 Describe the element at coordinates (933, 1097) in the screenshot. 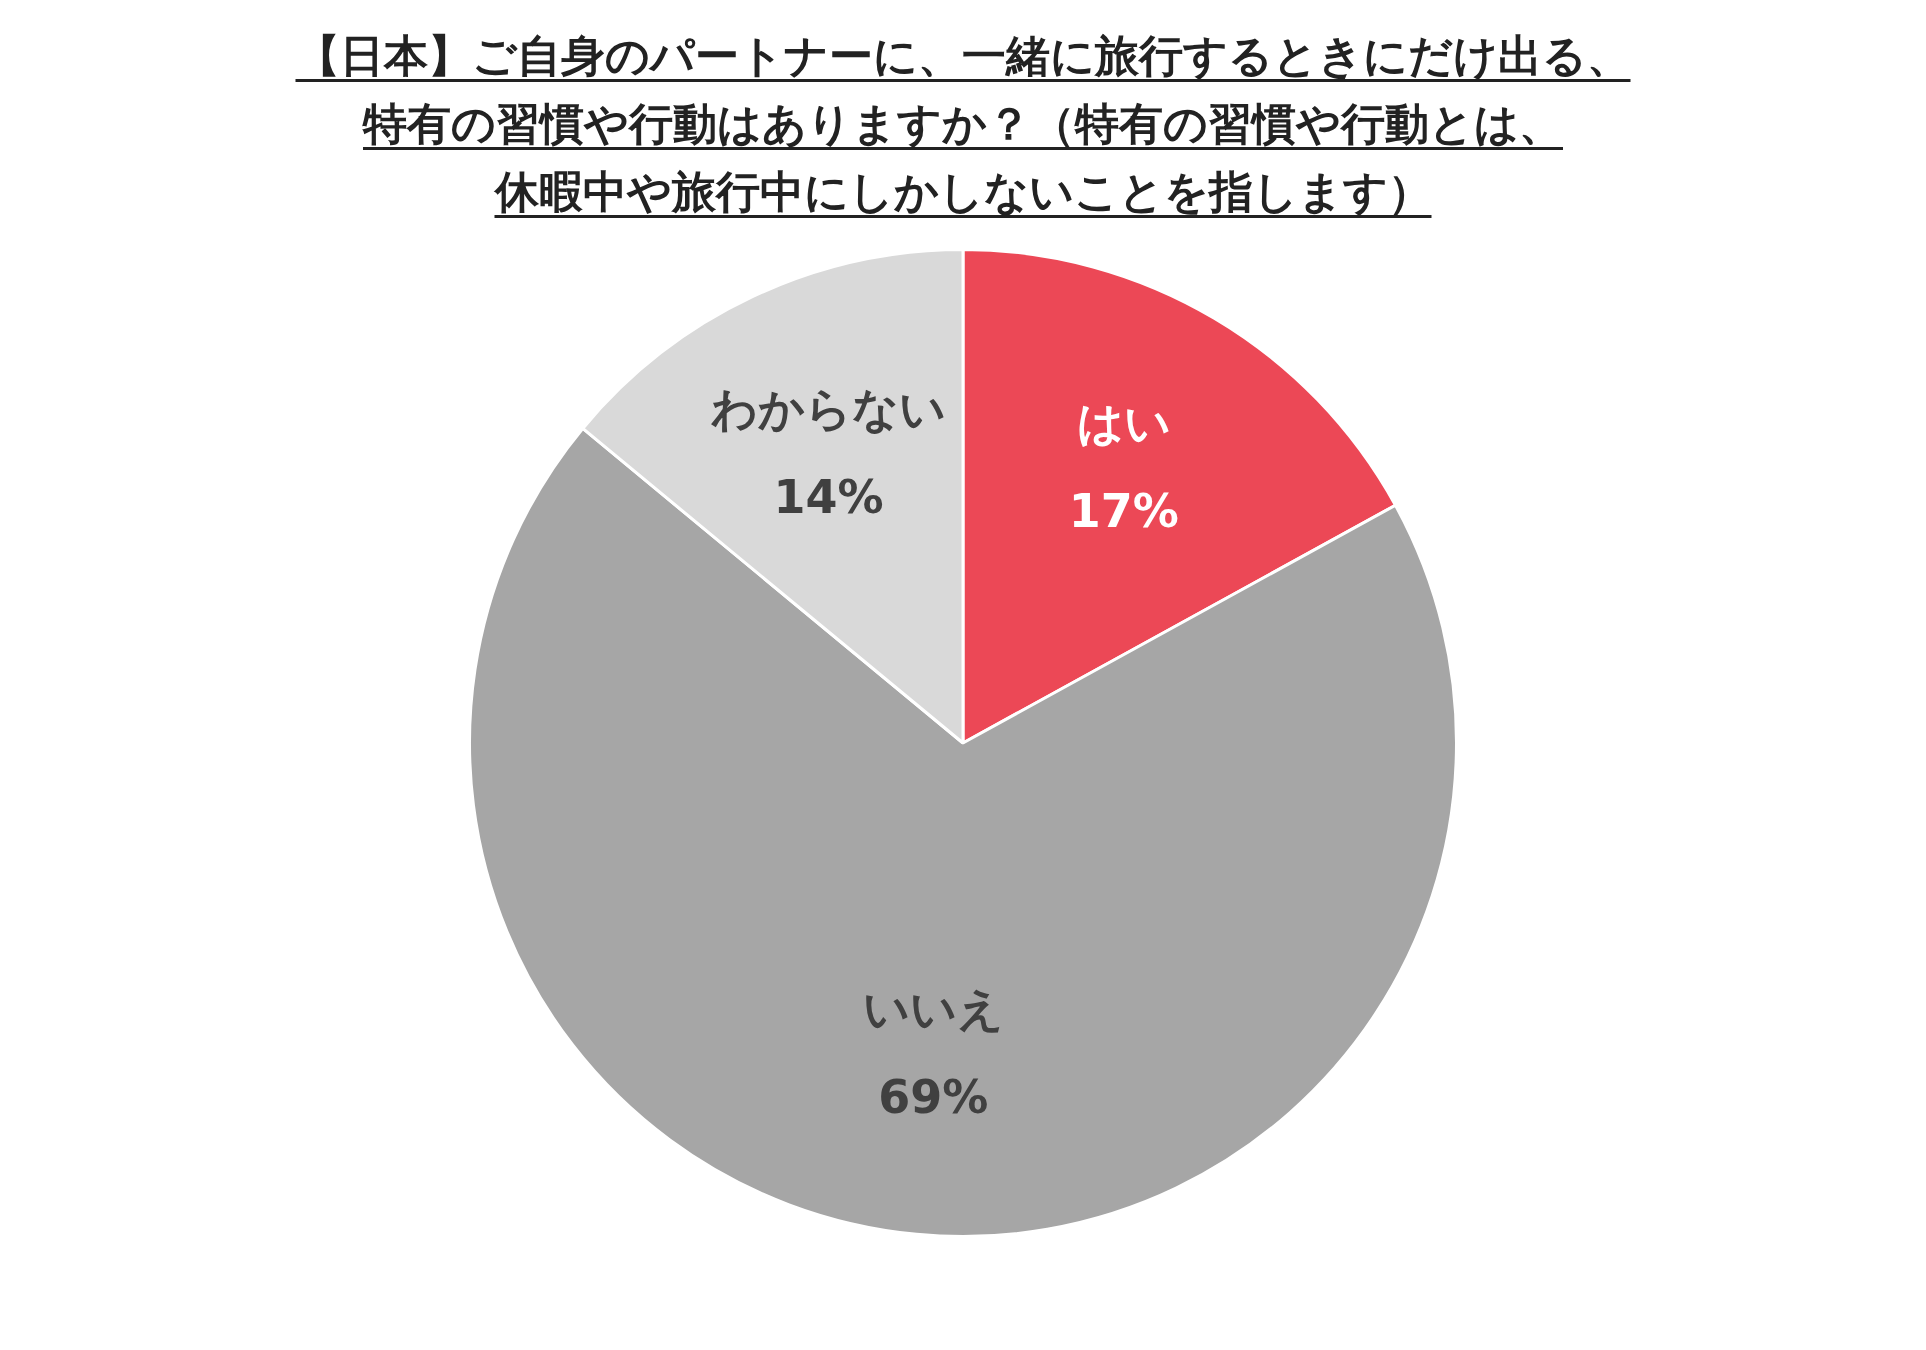

I see `data-label: 69%` at that location.